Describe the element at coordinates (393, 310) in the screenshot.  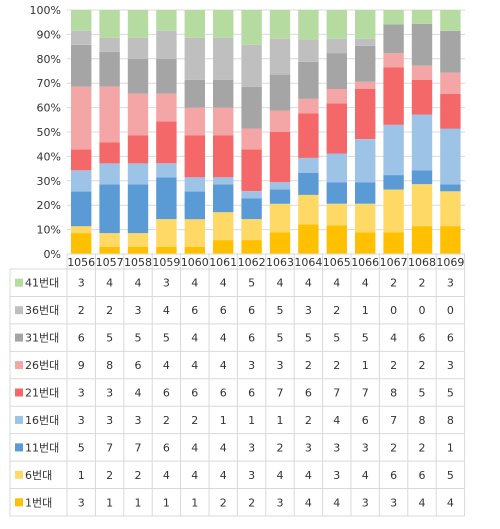
I see `table-cell-value: 0` at that location.